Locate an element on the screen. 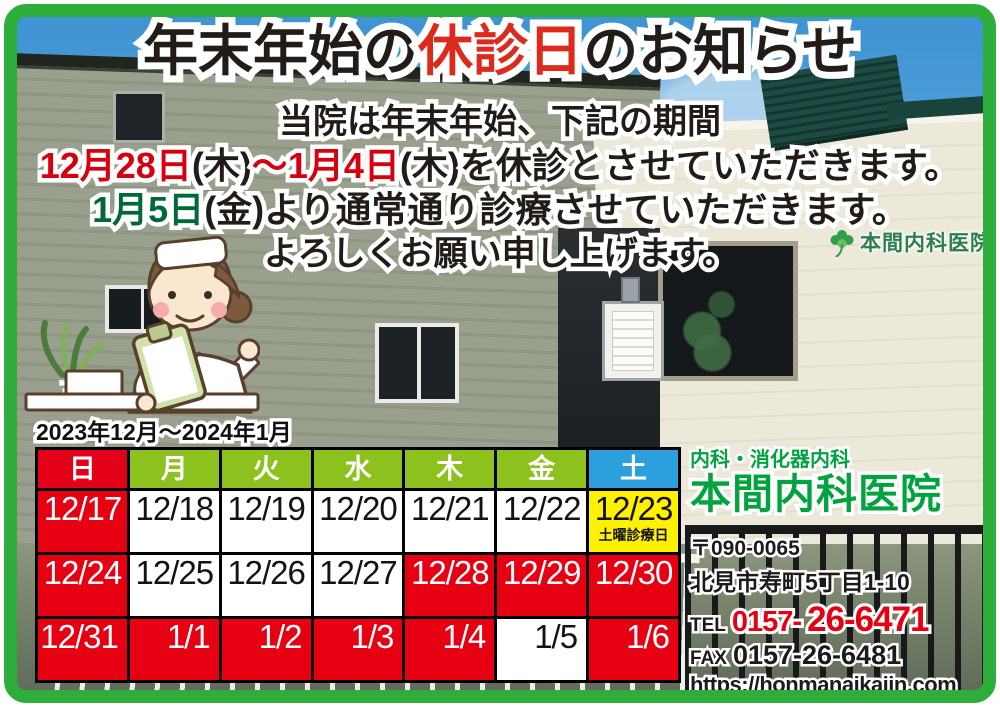 The image size is (1000, 707). calendar-cell: 12/25 is located at coordinates (174, 585).